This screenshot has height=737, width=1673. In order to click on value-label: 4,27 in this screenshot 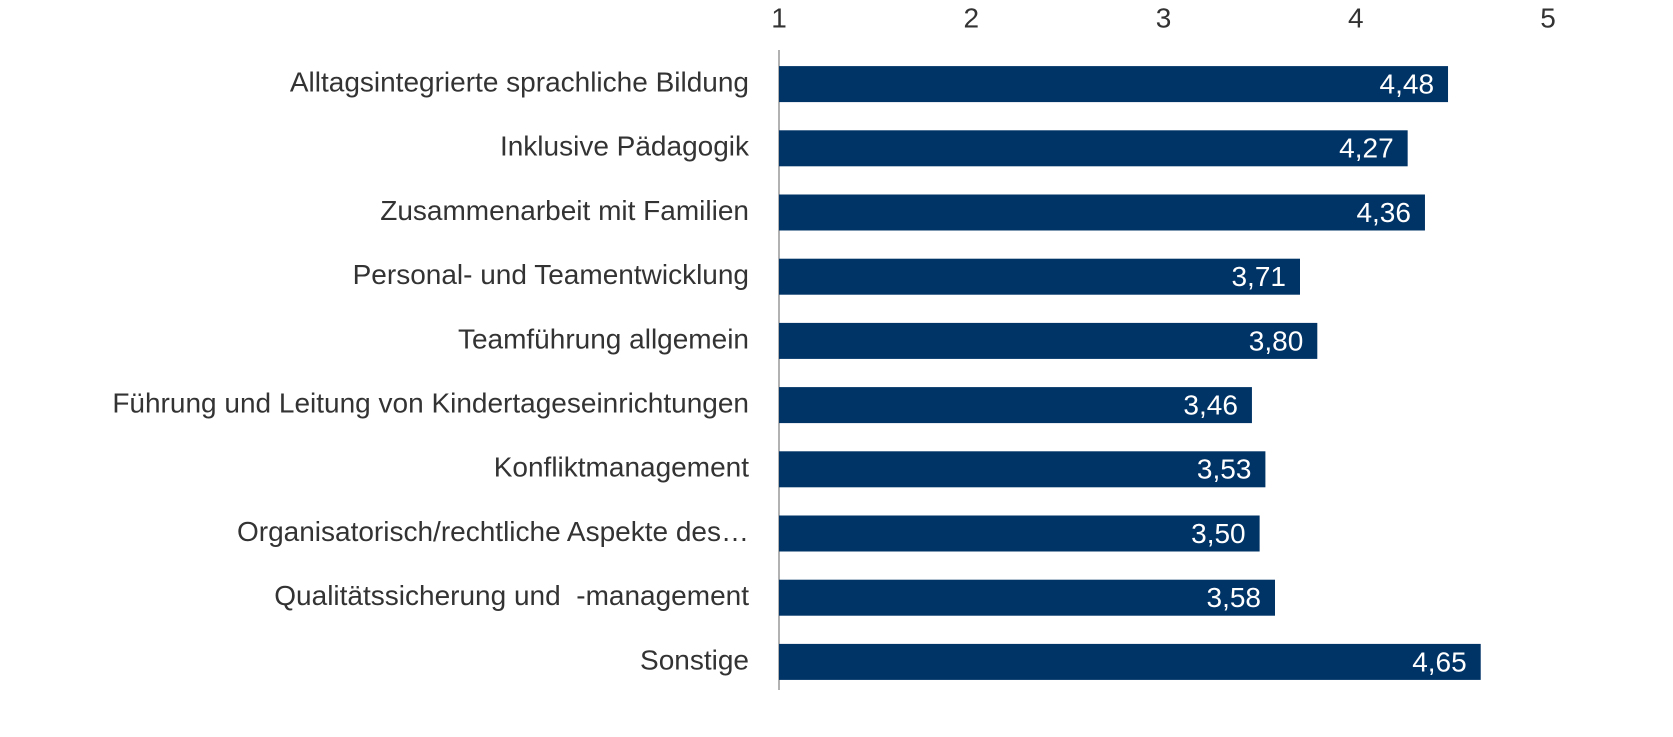, I will do `click(1366, 148)`.